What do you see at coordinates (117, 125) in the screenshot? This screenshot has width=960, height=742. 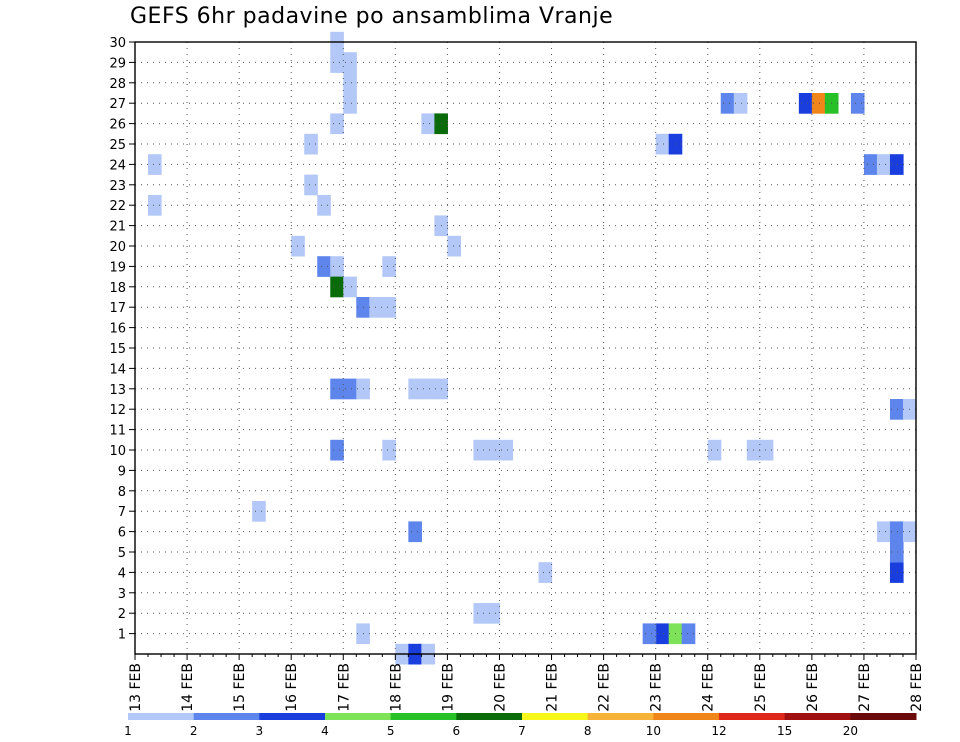 I see `y-tick-label: 26` at bounding box center [117, 125].